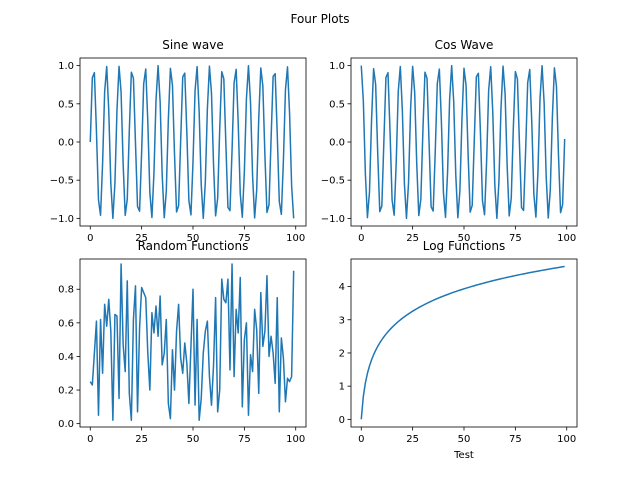 The width and height of the screenshot is (640, 480). What do you see at coordinates (244, 238) in the screenshot?
I see `sine-wave-xtick-label: 75` at bounding box center [244, 238].